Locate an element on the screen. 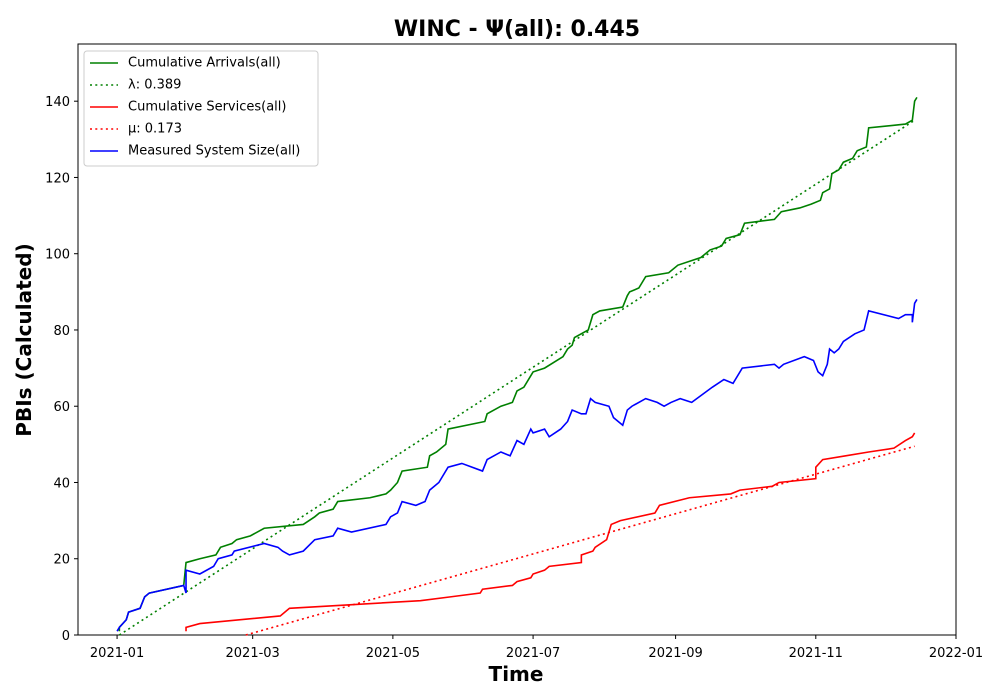 This screenshot has width=1000, height=700. legend-label: Cumulative Services(all) is located at coordinates (207, 107).